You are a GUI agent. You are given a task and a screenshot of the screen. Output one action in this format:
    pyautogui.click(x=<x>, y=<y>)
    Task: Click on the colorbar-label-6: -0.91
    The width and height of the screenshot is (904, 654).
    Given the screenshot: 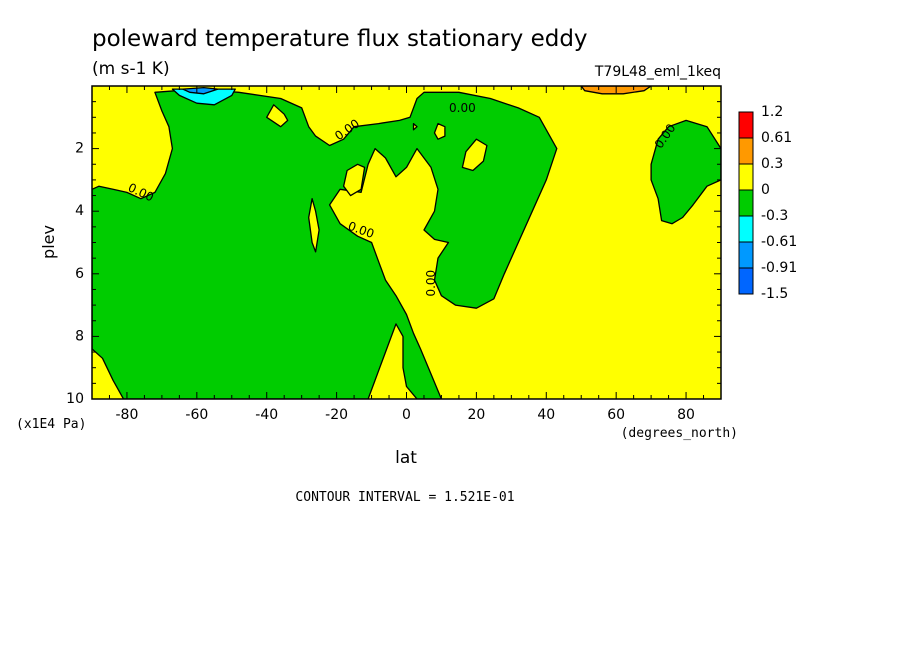 What is the action you would take?
    pyautogui.click(x=779, y=268)
    